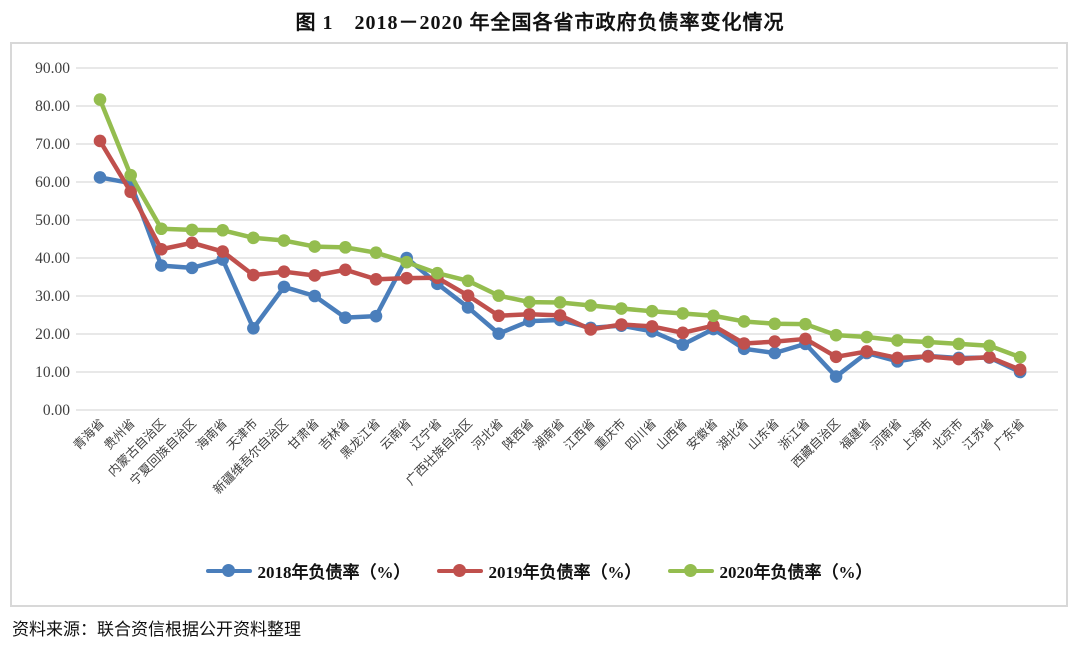 Image resolution: width=1080 pixels, height=645 pixels. Describe the element at coordinates (52, 296) in the screenshot. I see `y-tick-label: 30.00` at that location.